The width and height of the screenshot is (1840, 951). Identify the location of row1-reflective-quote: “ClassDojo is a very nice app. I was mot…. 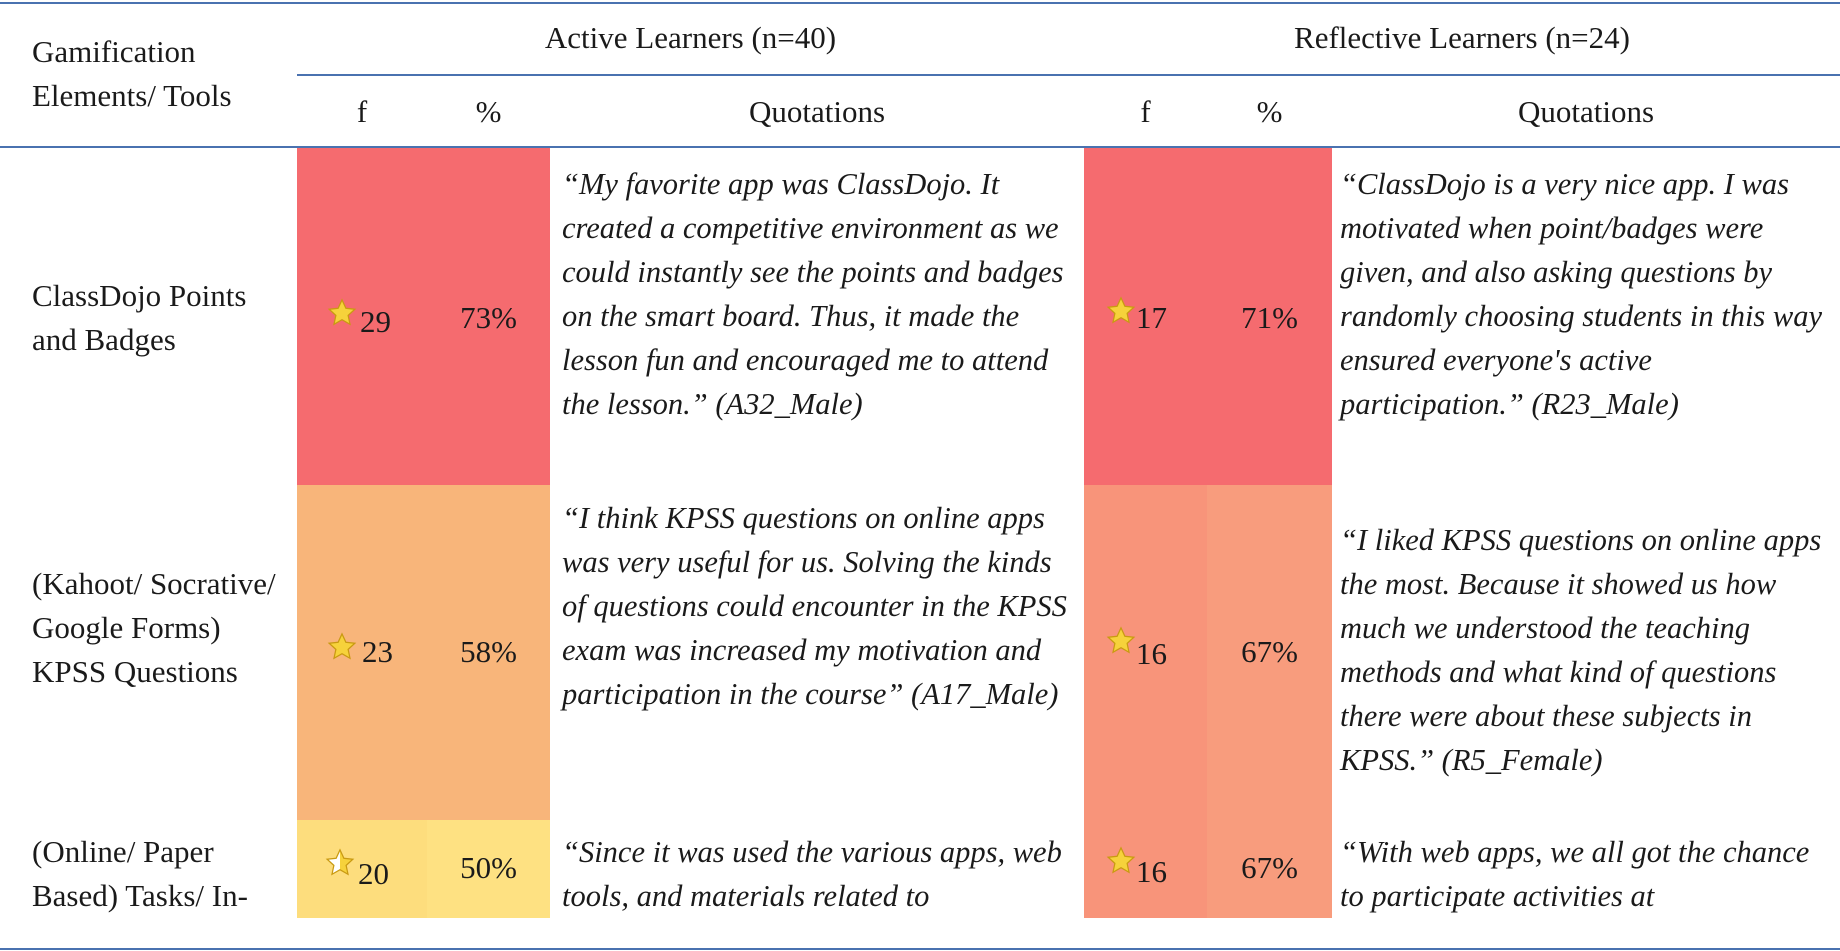
(1581, 294).